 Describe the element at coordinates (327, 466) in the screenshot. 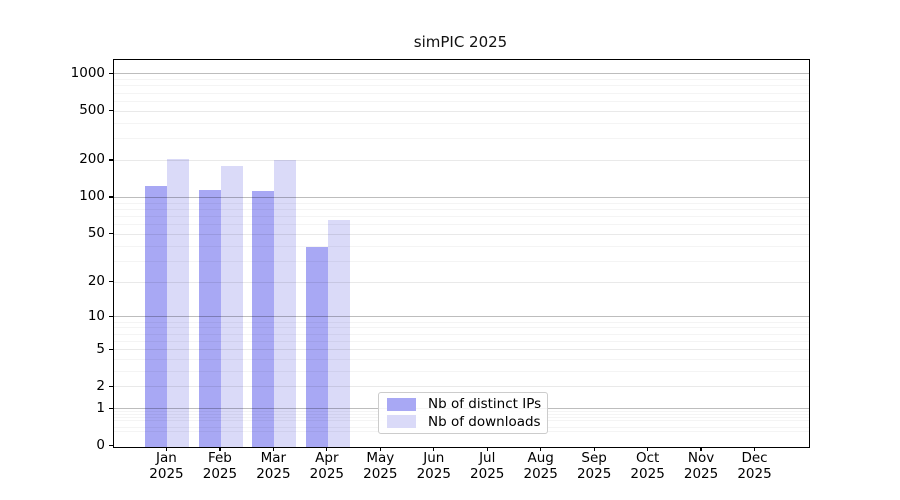

I see `x-tick-label: Apr 2025` at that location.